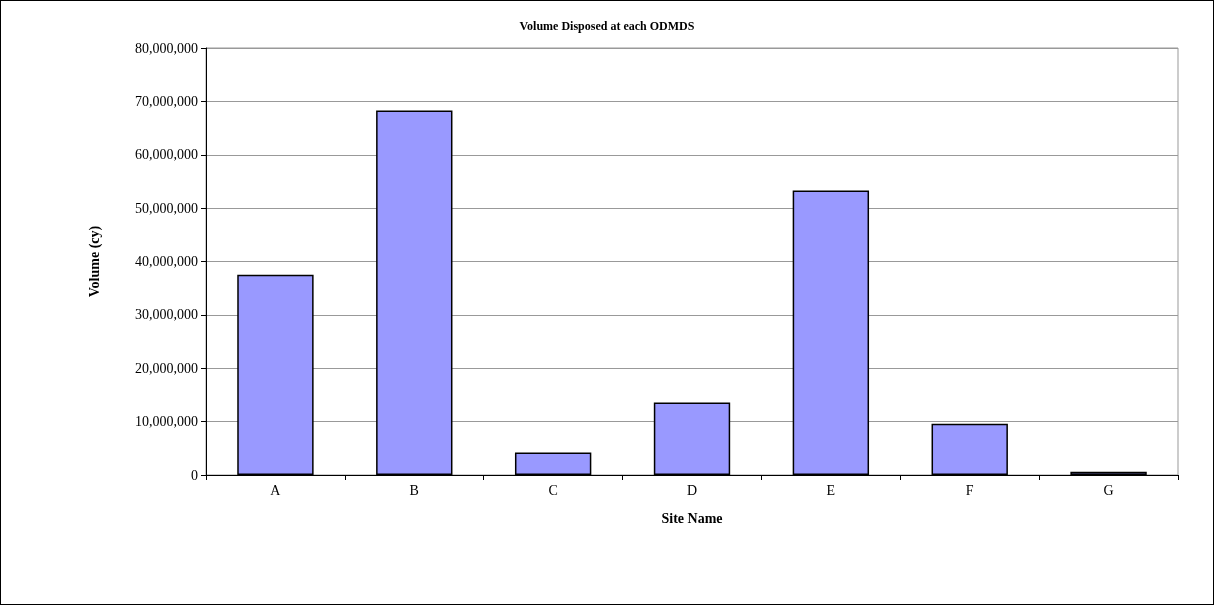  Describe the element at coordinates (276, 490) in the screenshot. I see `x-tick-label: A` at that location.